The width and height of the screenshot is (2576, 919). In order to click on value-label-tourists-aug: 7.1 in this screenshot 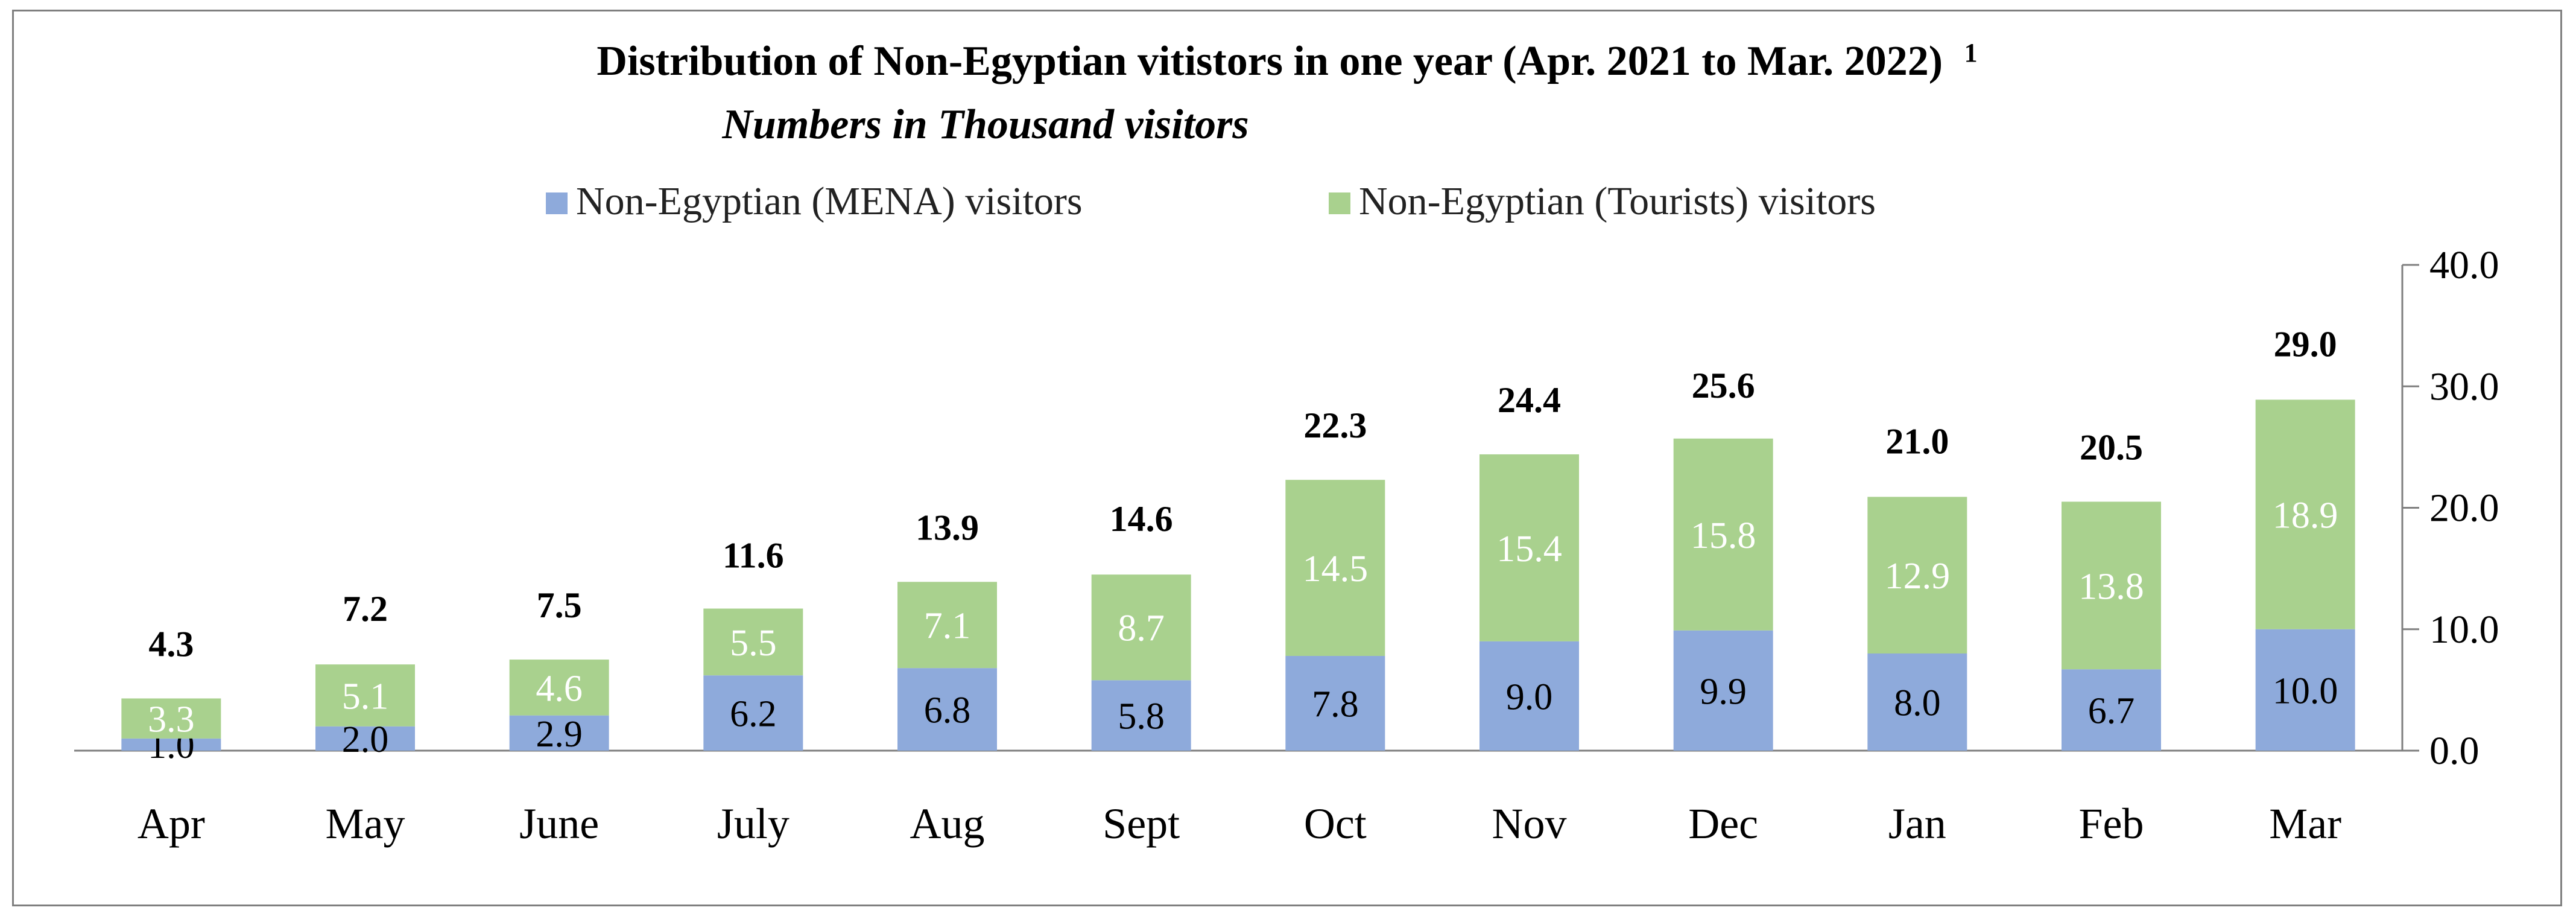, I will do `click(947, 626)`.